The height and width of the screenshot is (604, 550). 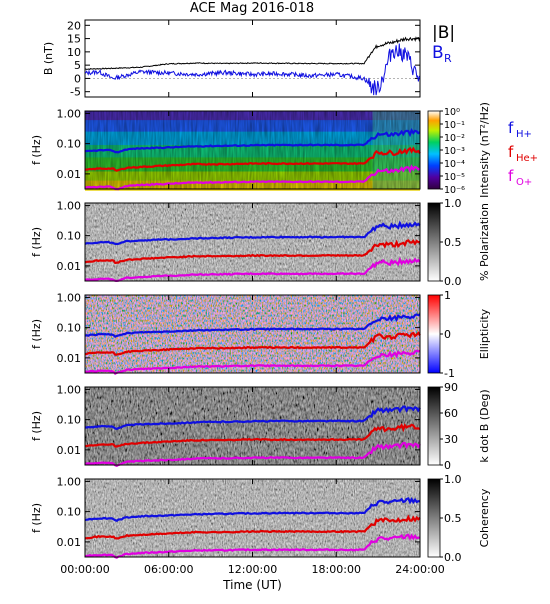 I want to click on coherency-colorbar-label: Coherency, so click(x=484, y=517).